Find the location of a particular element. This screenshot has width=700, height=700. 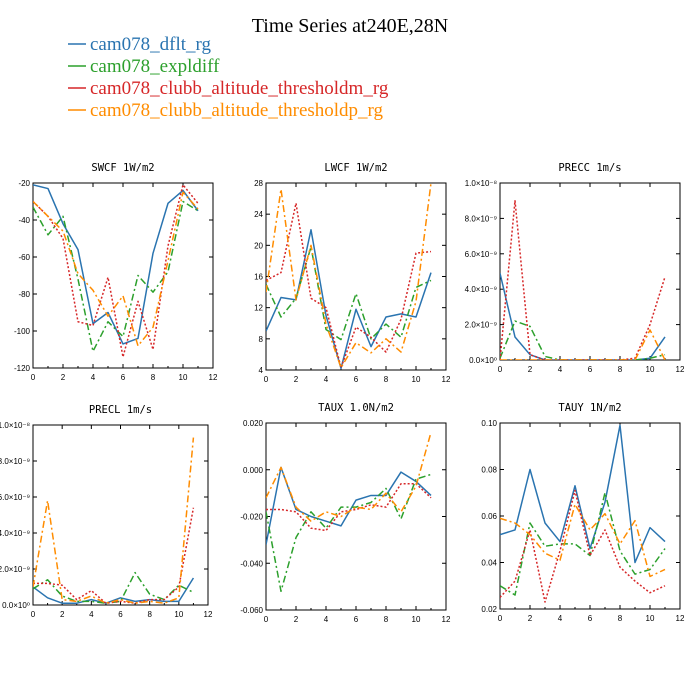

figure-title: Time Series at240E,28N is located at coordinates (350, 26).